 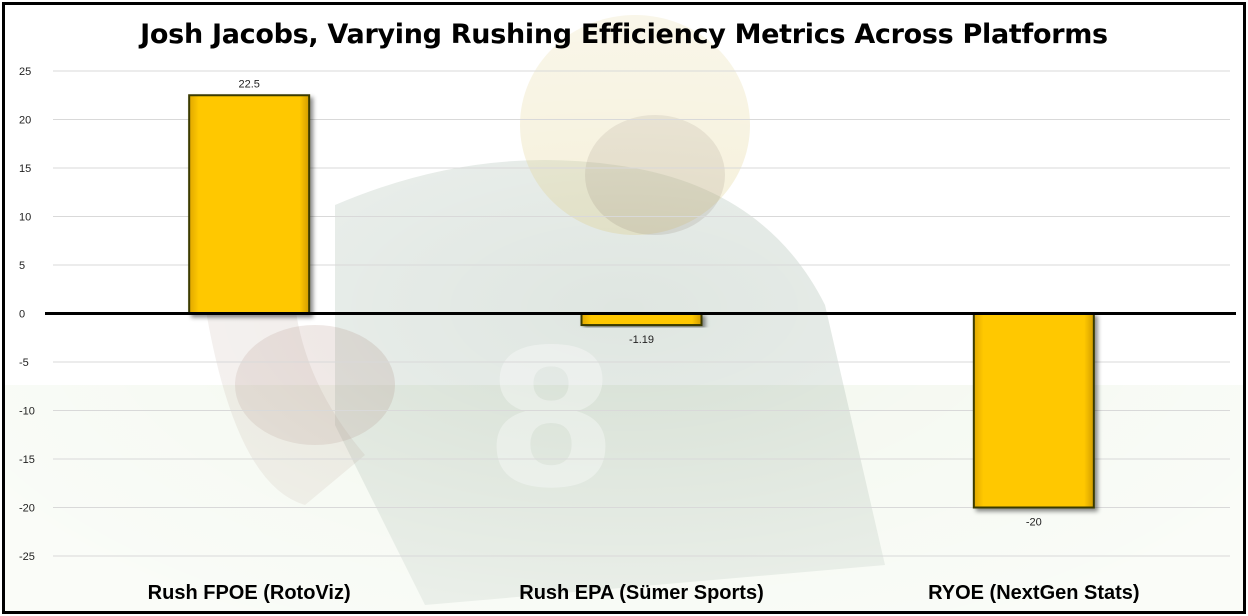 What do you see at coordinates (248, 84) in the screenshot?
I see `data-label: 22.5` at bounding box center [248, 84].